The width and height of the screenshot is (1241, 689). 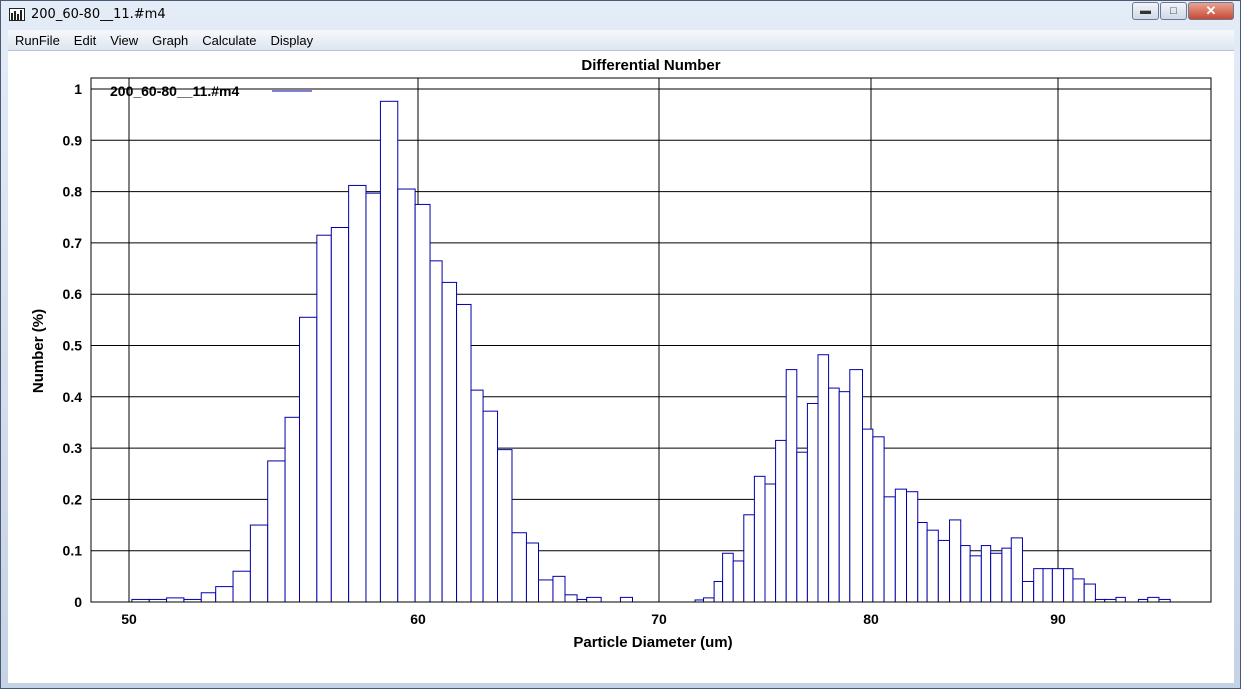 What do you see at coordinates (73, 499) in the screenshot?
I see `y-tick-label: 0.2` at bounding box center [73, 499].